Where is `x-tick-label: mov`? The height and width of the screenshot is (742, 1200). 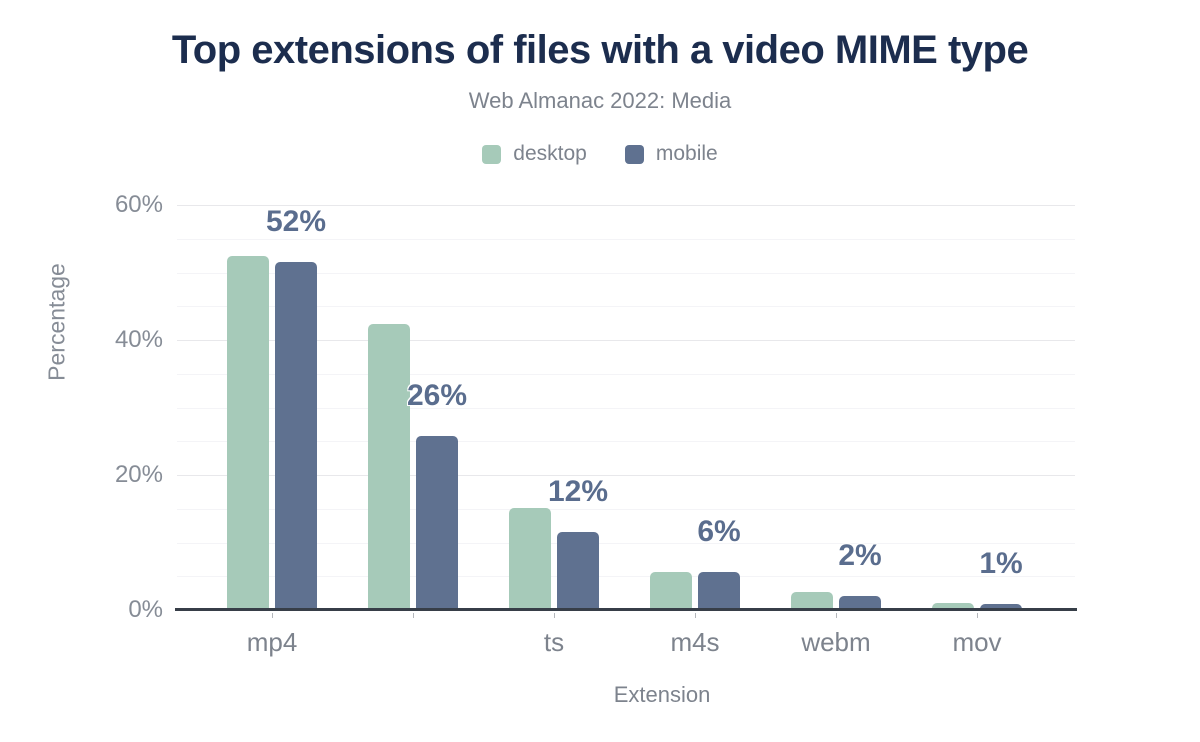
x-tick-label: mov is located at coordinates (977, 642).